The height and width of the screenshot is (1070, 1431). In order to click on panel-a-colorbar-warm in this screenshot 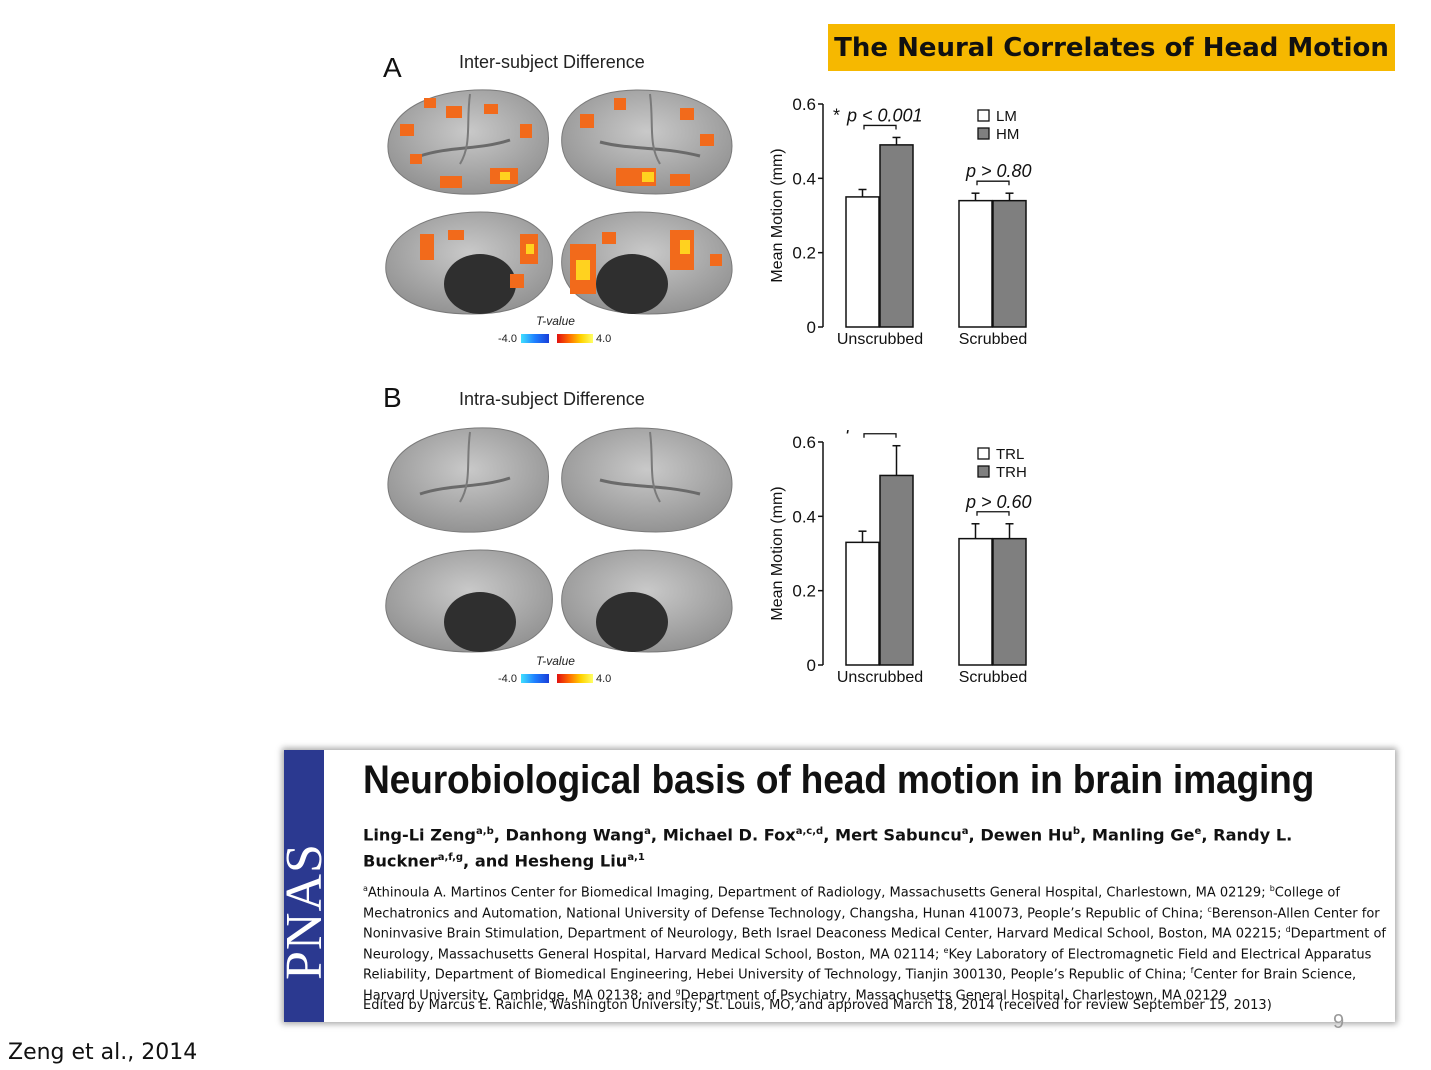, I will do `click(575, 338)`.